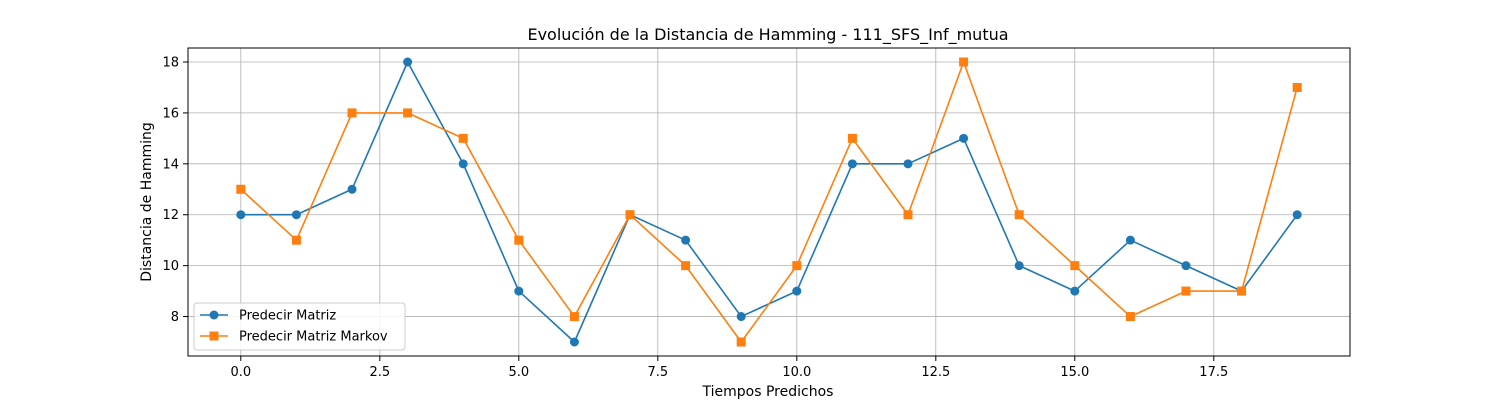  Describe the element at coordinates (768, 392) in the screenshot. I see `x-axis-label: Tiempos Predichos` at that location.